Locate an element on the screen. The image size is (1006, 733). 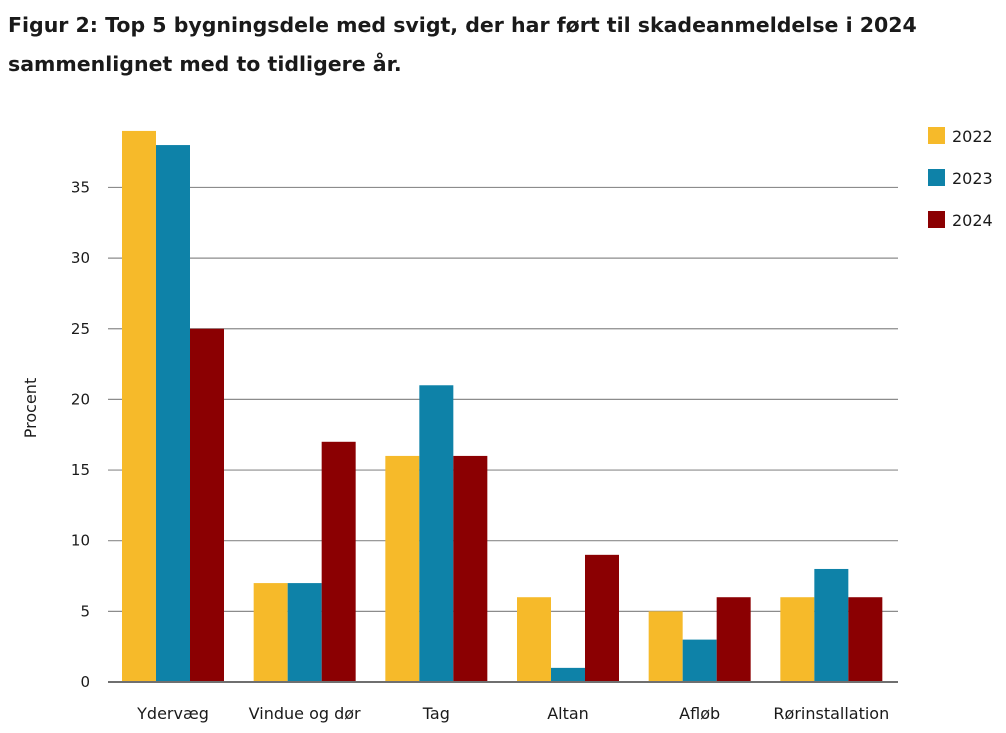
legend: 2022 2023 2024 is located at coordinates (960, 178).